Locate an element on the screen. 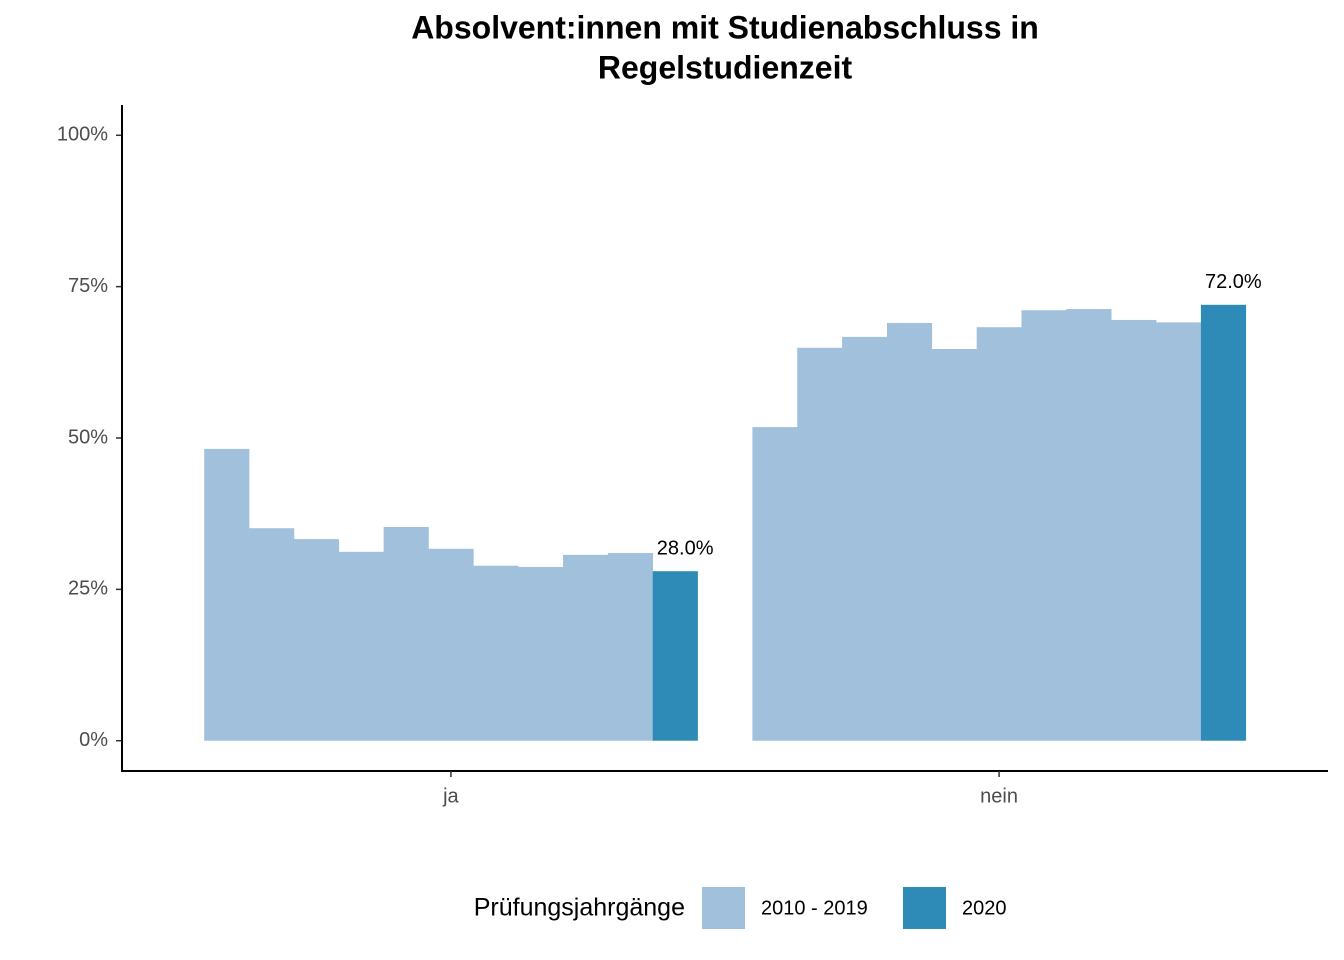  legend-title: Prüfungsjahrgänge is located at coordinates (579, 908).